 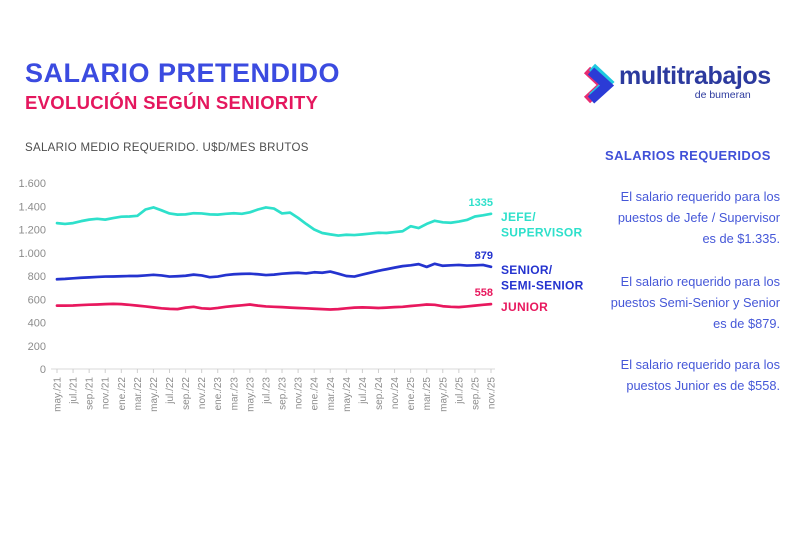 What do you see at coordinates (722, 94) in the screenshot?
I see `logo-tagline: de bumeran` at bounding box center [722, 94].